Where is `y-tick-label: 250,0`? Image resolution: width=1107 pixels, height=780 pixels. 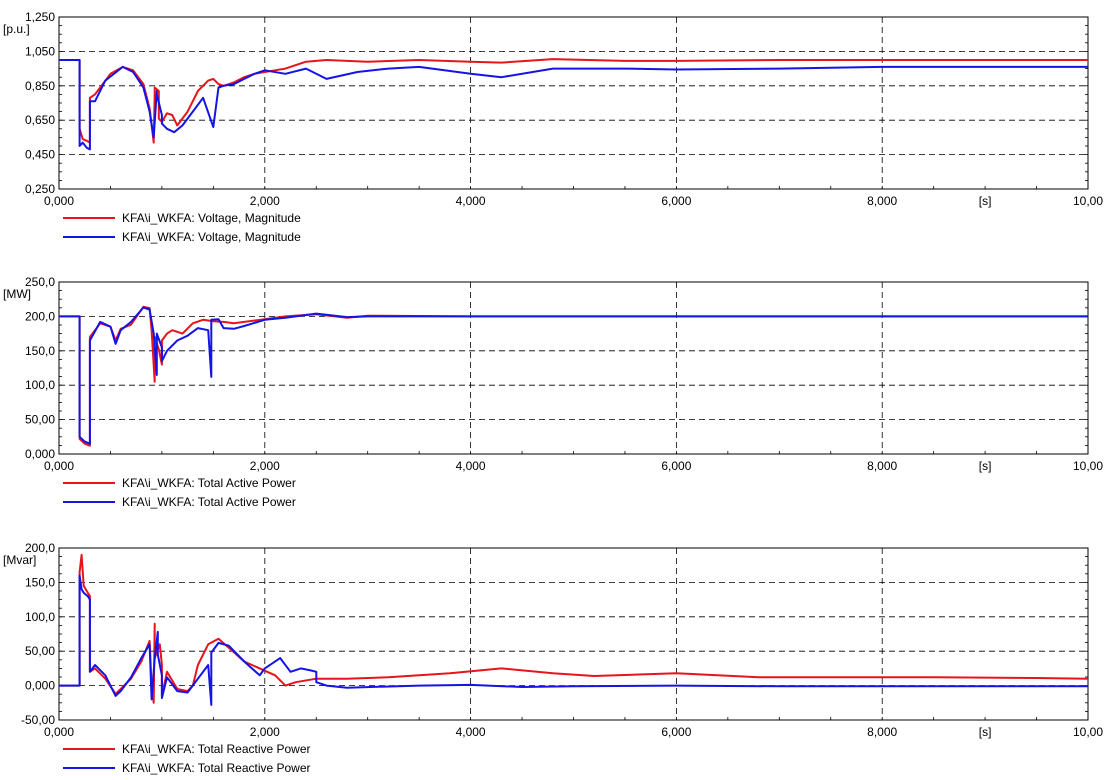 y-tick-label: 250,0 is located at coordinates (40, 282).